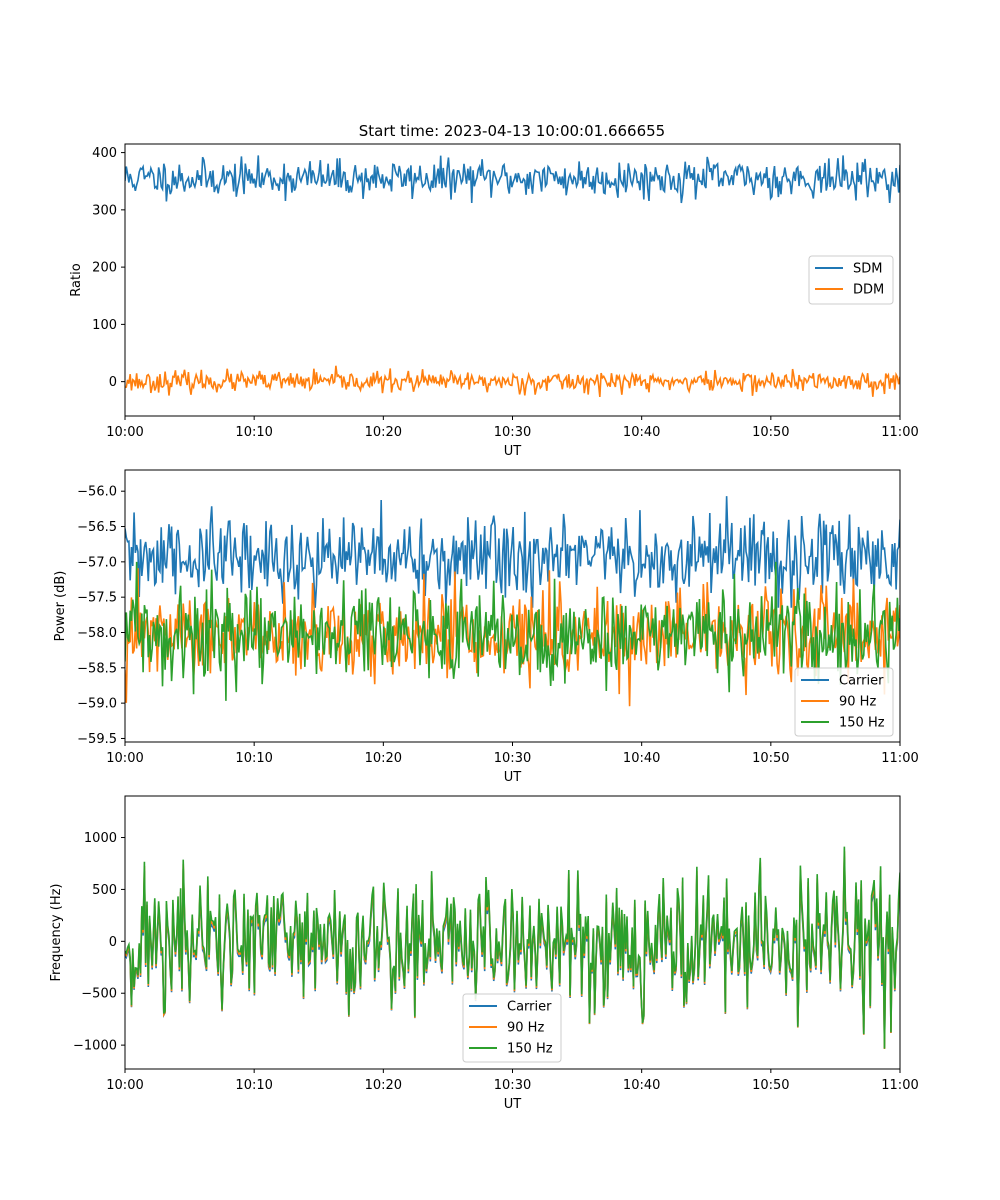 This screenshot has height=1200, width=1000. I want to click on legend: SDM DDM, so click(851, 280).